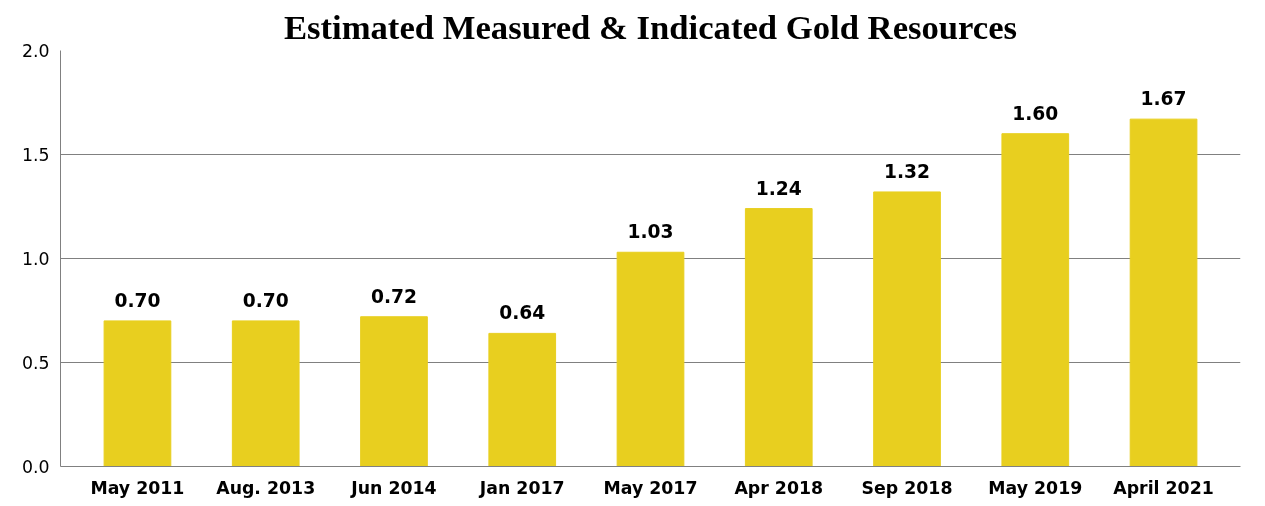  I want to click on y-tick-label: 2.0, so click(35, 51).